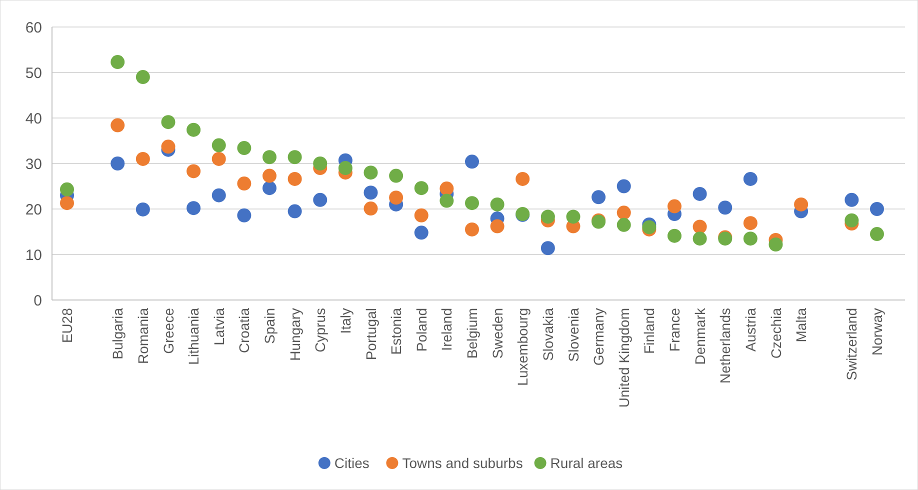 The height and width of the screenshot is (490, 918). I want to click on x-tick-label: Lithuania, so click(194, 336).